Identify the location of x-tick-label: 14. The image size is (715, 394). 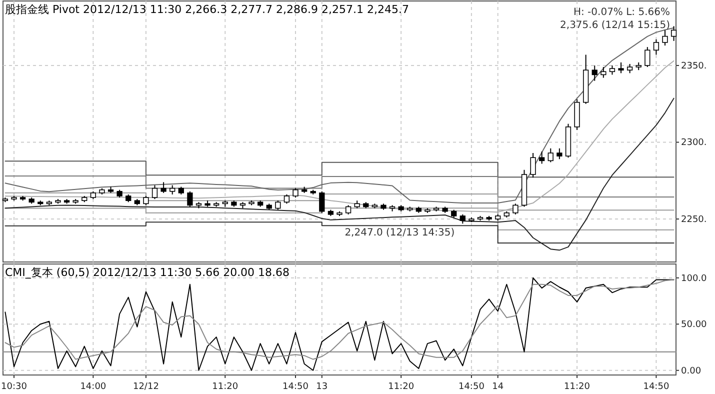
(498, 387).